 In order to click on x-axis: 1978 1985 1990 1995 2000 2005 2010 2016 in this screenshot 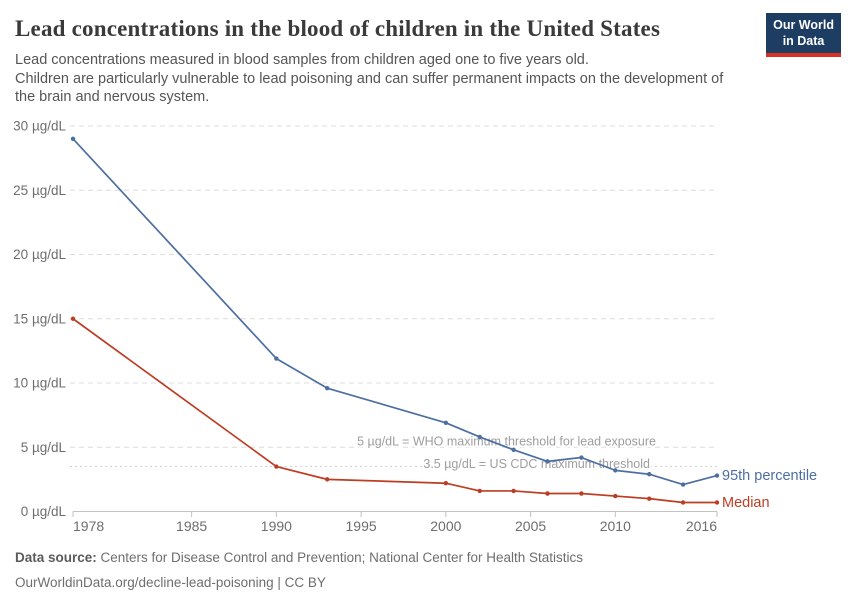, I will do `click(395, 522)`.